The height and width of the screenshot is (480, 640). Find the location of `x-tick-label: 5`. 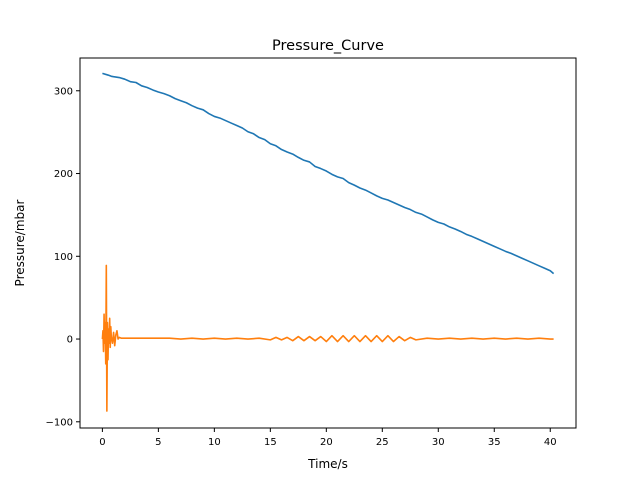

x-tick-label: 5 is located at coordinates (158, 442).